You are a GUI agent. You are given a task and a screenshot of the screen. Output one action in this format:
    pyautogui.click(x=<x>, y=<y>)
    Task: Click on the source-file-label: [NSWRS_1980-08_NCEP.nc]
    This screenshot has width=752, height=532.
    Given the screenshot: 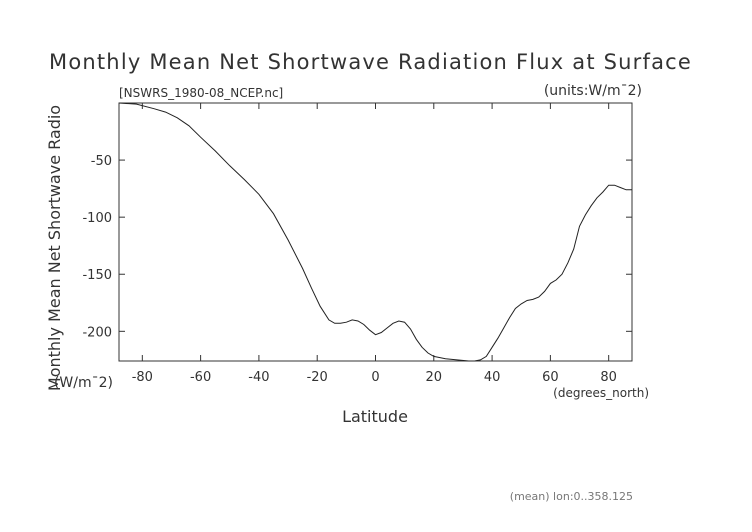 What is the action you would take?
    pyautogui.click(x=201, y=93)
    